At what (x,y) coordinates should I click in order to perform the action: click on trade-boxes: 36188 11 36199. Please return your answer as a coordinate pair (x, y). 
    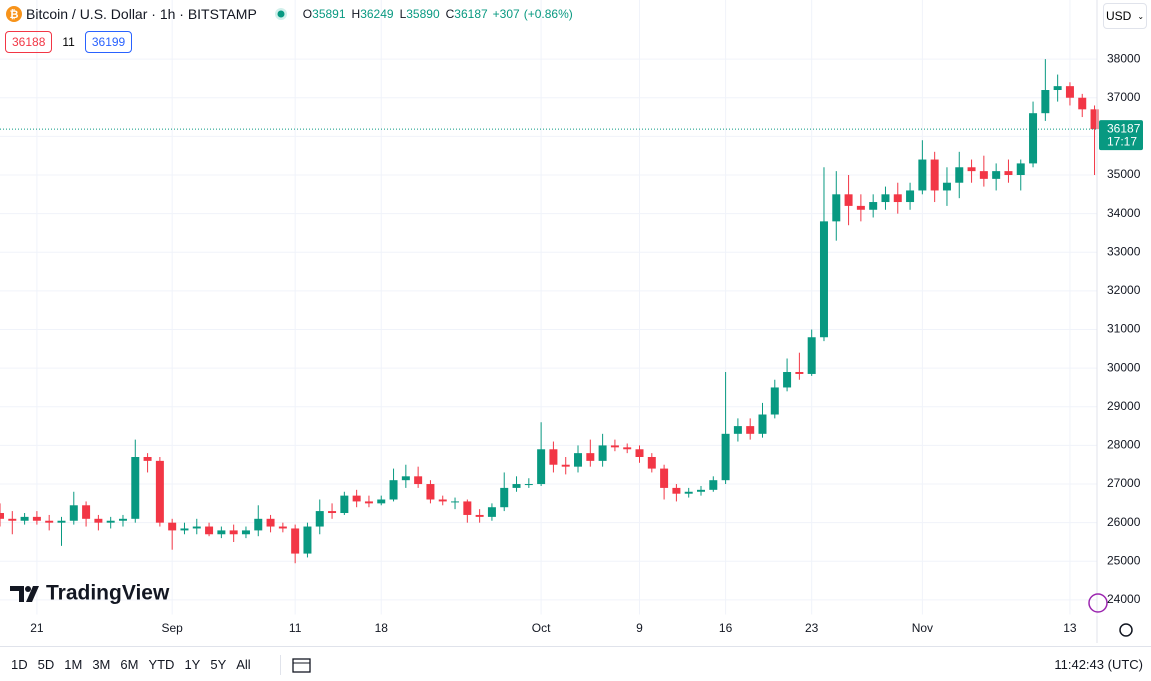
    Looking at the image, I should click on (69, 42).